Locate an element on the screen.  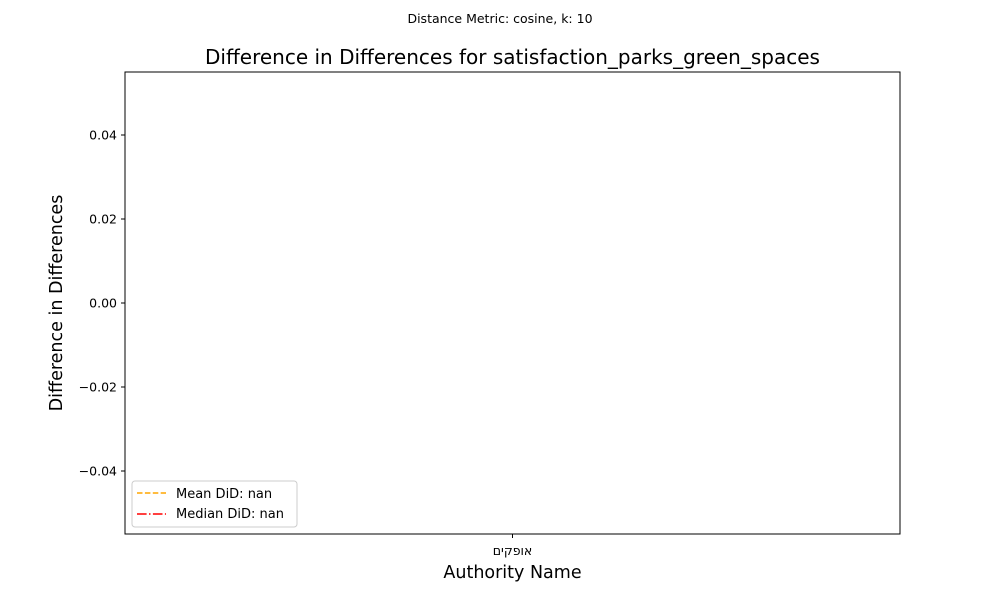
legend-median-label: Median DiD: nan is located at coordinates (230, 514).